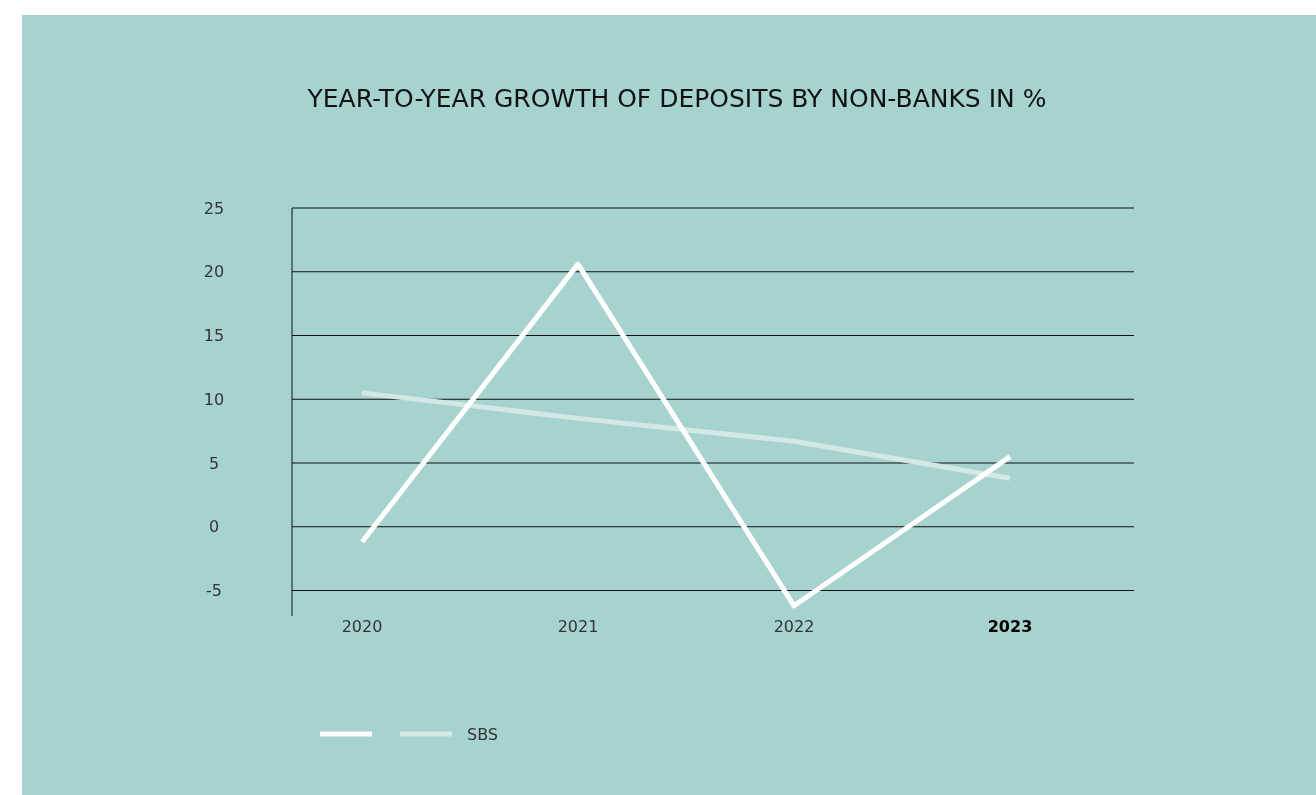  I want to click on legend-label: SBS, so click(483, 734).